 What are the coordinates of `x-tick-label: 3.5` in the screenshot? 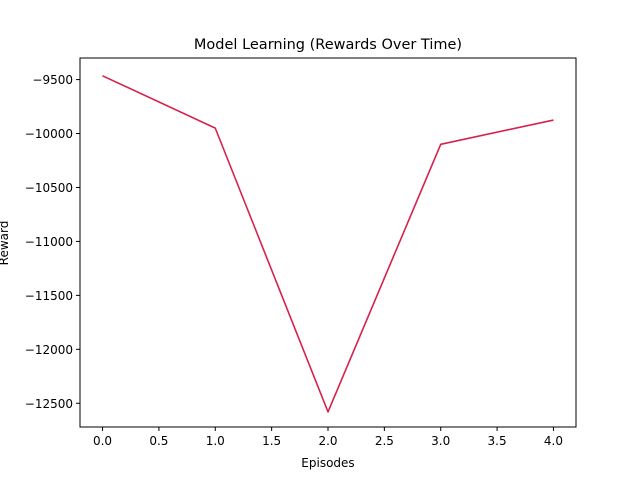 It's located at (497, 441).